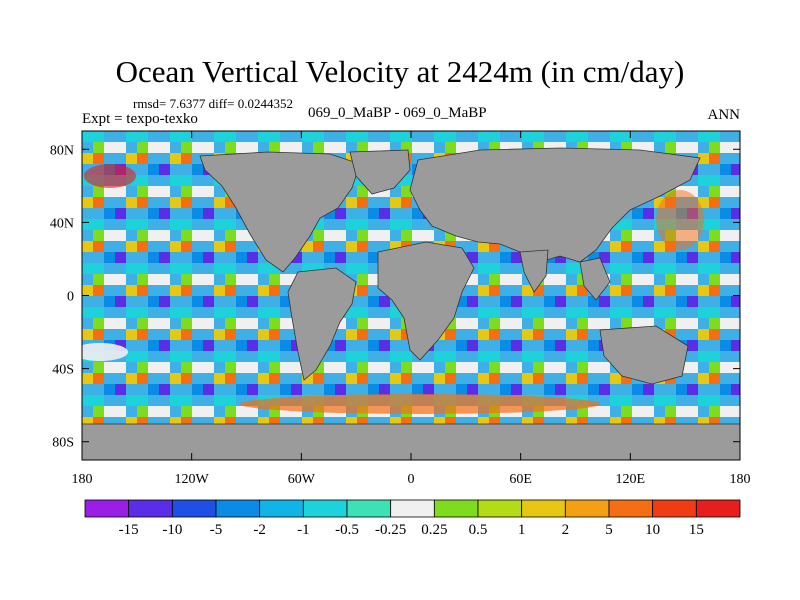 The image size is (800, 600). I want to click on x-tick-label: 60W, so click(302, 479).